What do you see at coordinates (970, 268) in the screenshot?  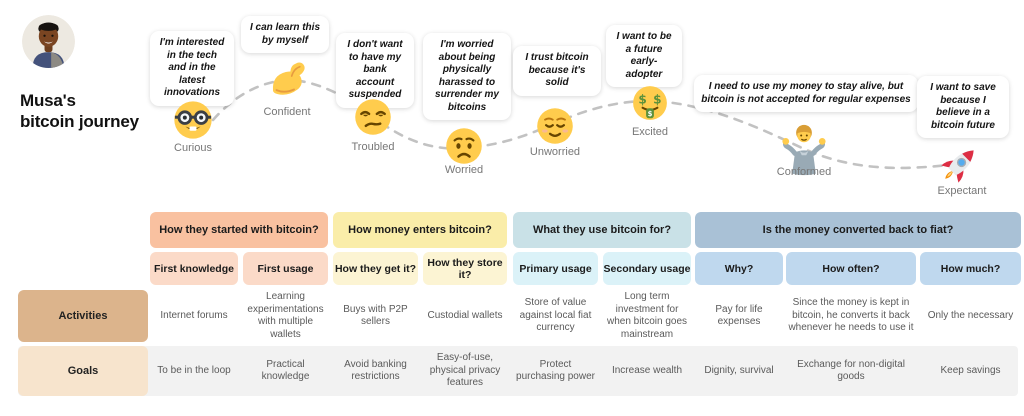 I see `column-header-how-much: How much?` at bounding box center [970, 268].